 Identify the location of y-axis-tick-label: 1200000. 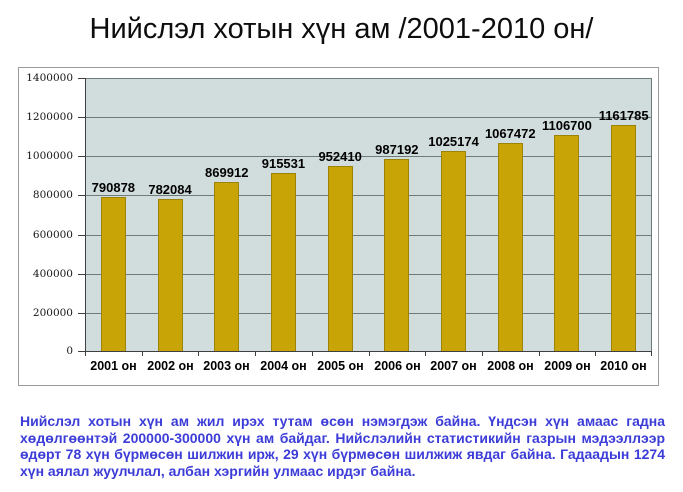
(49, 117).